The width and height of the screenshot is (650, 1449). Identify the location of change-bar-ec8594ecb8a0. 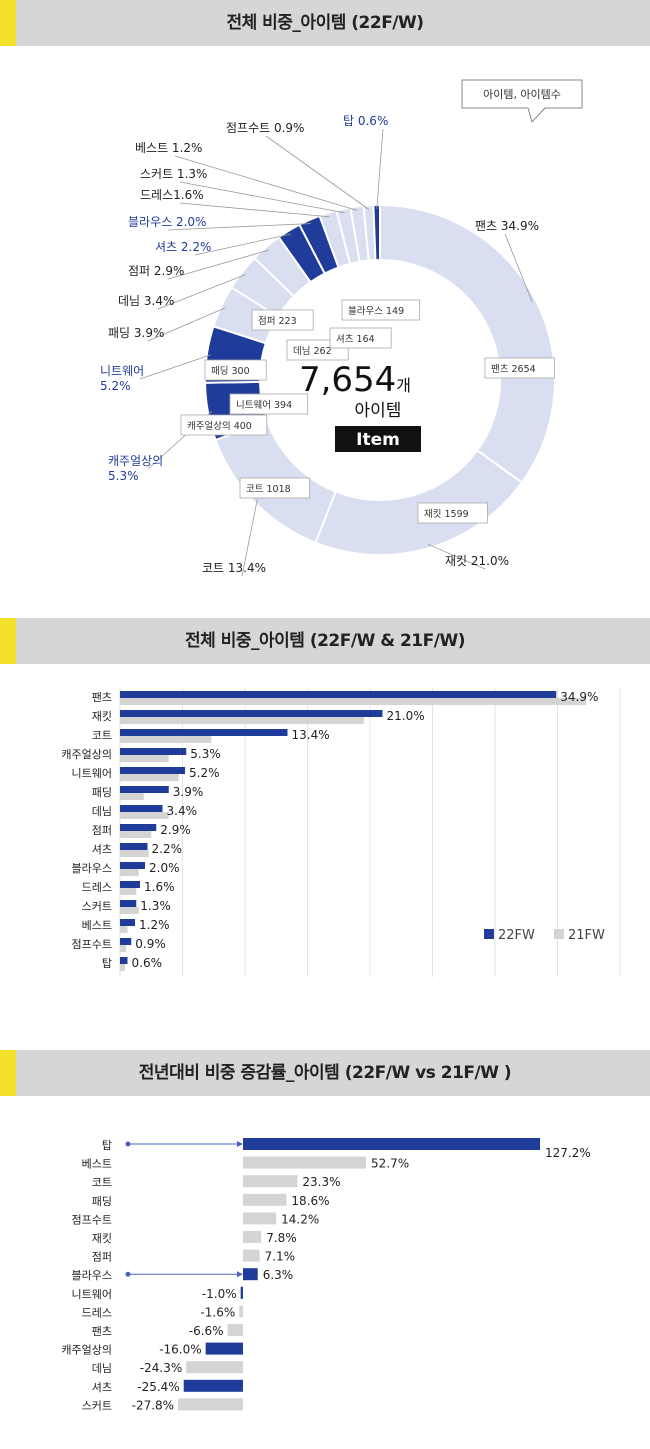
(213, 1385).